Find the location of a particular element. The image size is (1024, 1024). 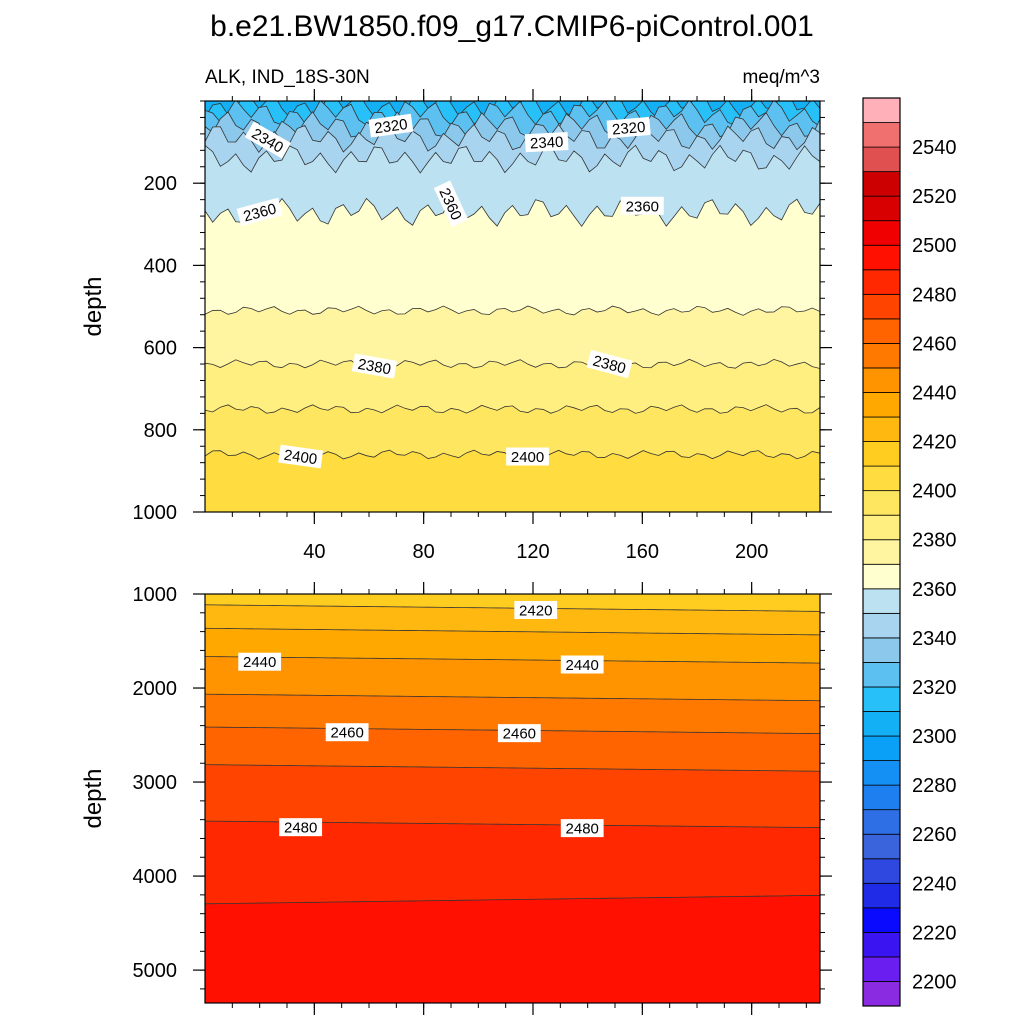

y-tick-label: 400 is located at coordinates (160, 266).